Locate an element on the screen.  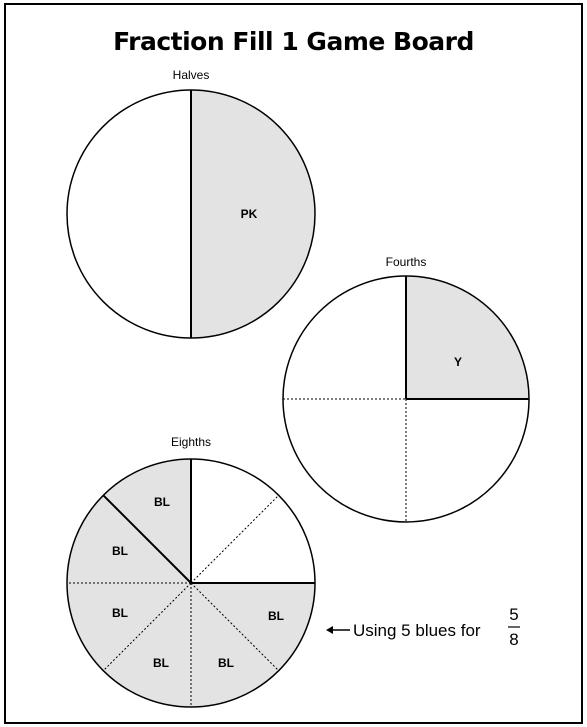
halves-piece-left is located at coordinates (129, 214).